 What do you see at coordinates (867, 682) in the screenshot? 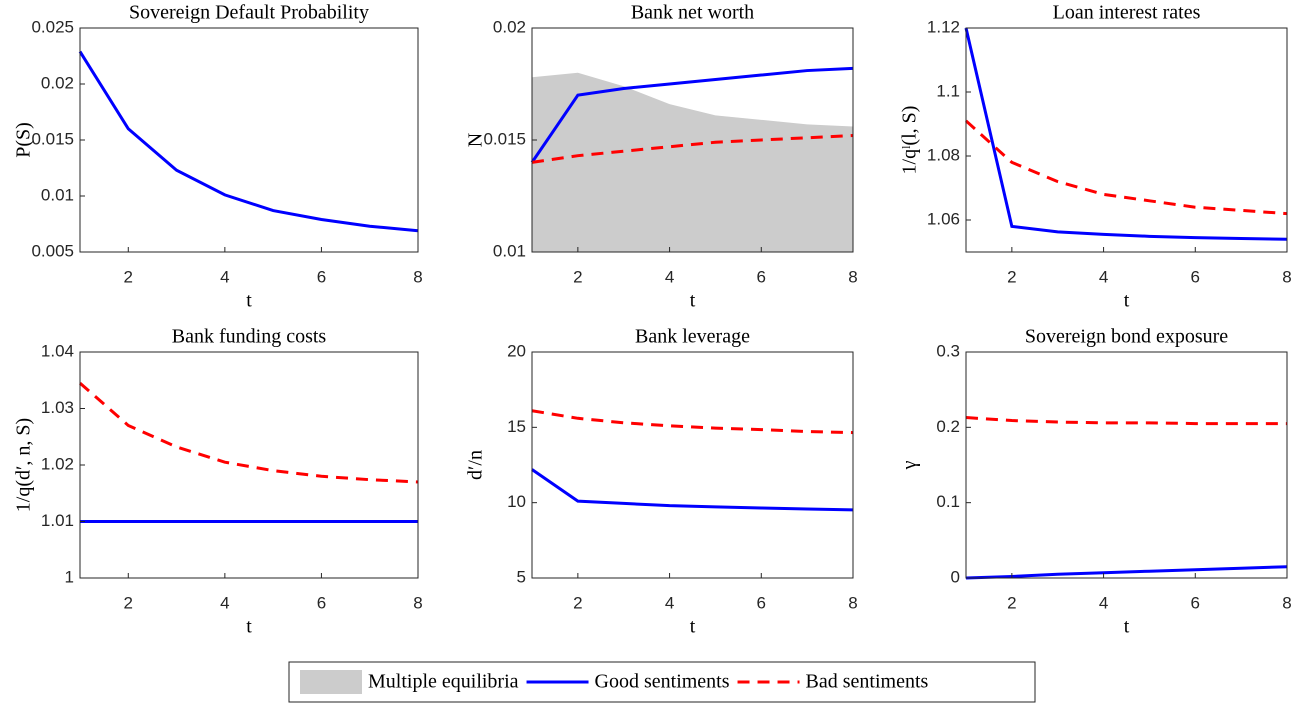
I see `legend-label: Bad sentiments` at bounding box center [867, 682].